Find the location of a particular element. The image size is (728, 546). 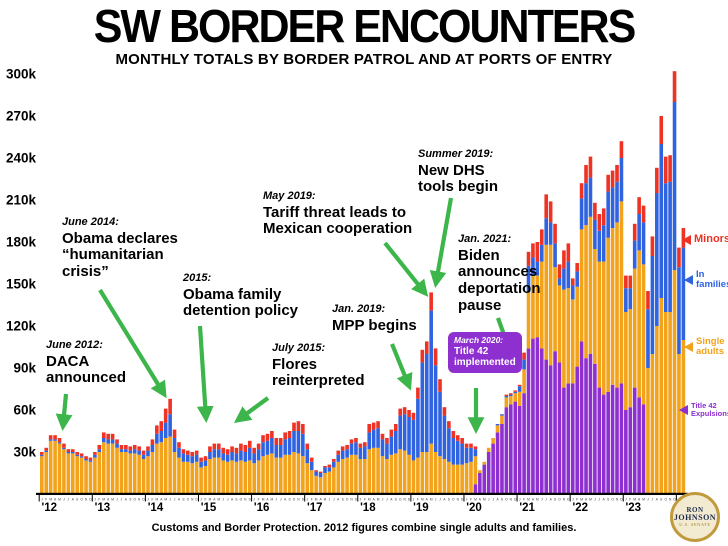

x-month-letter: D is located at coordinates (621, 500).